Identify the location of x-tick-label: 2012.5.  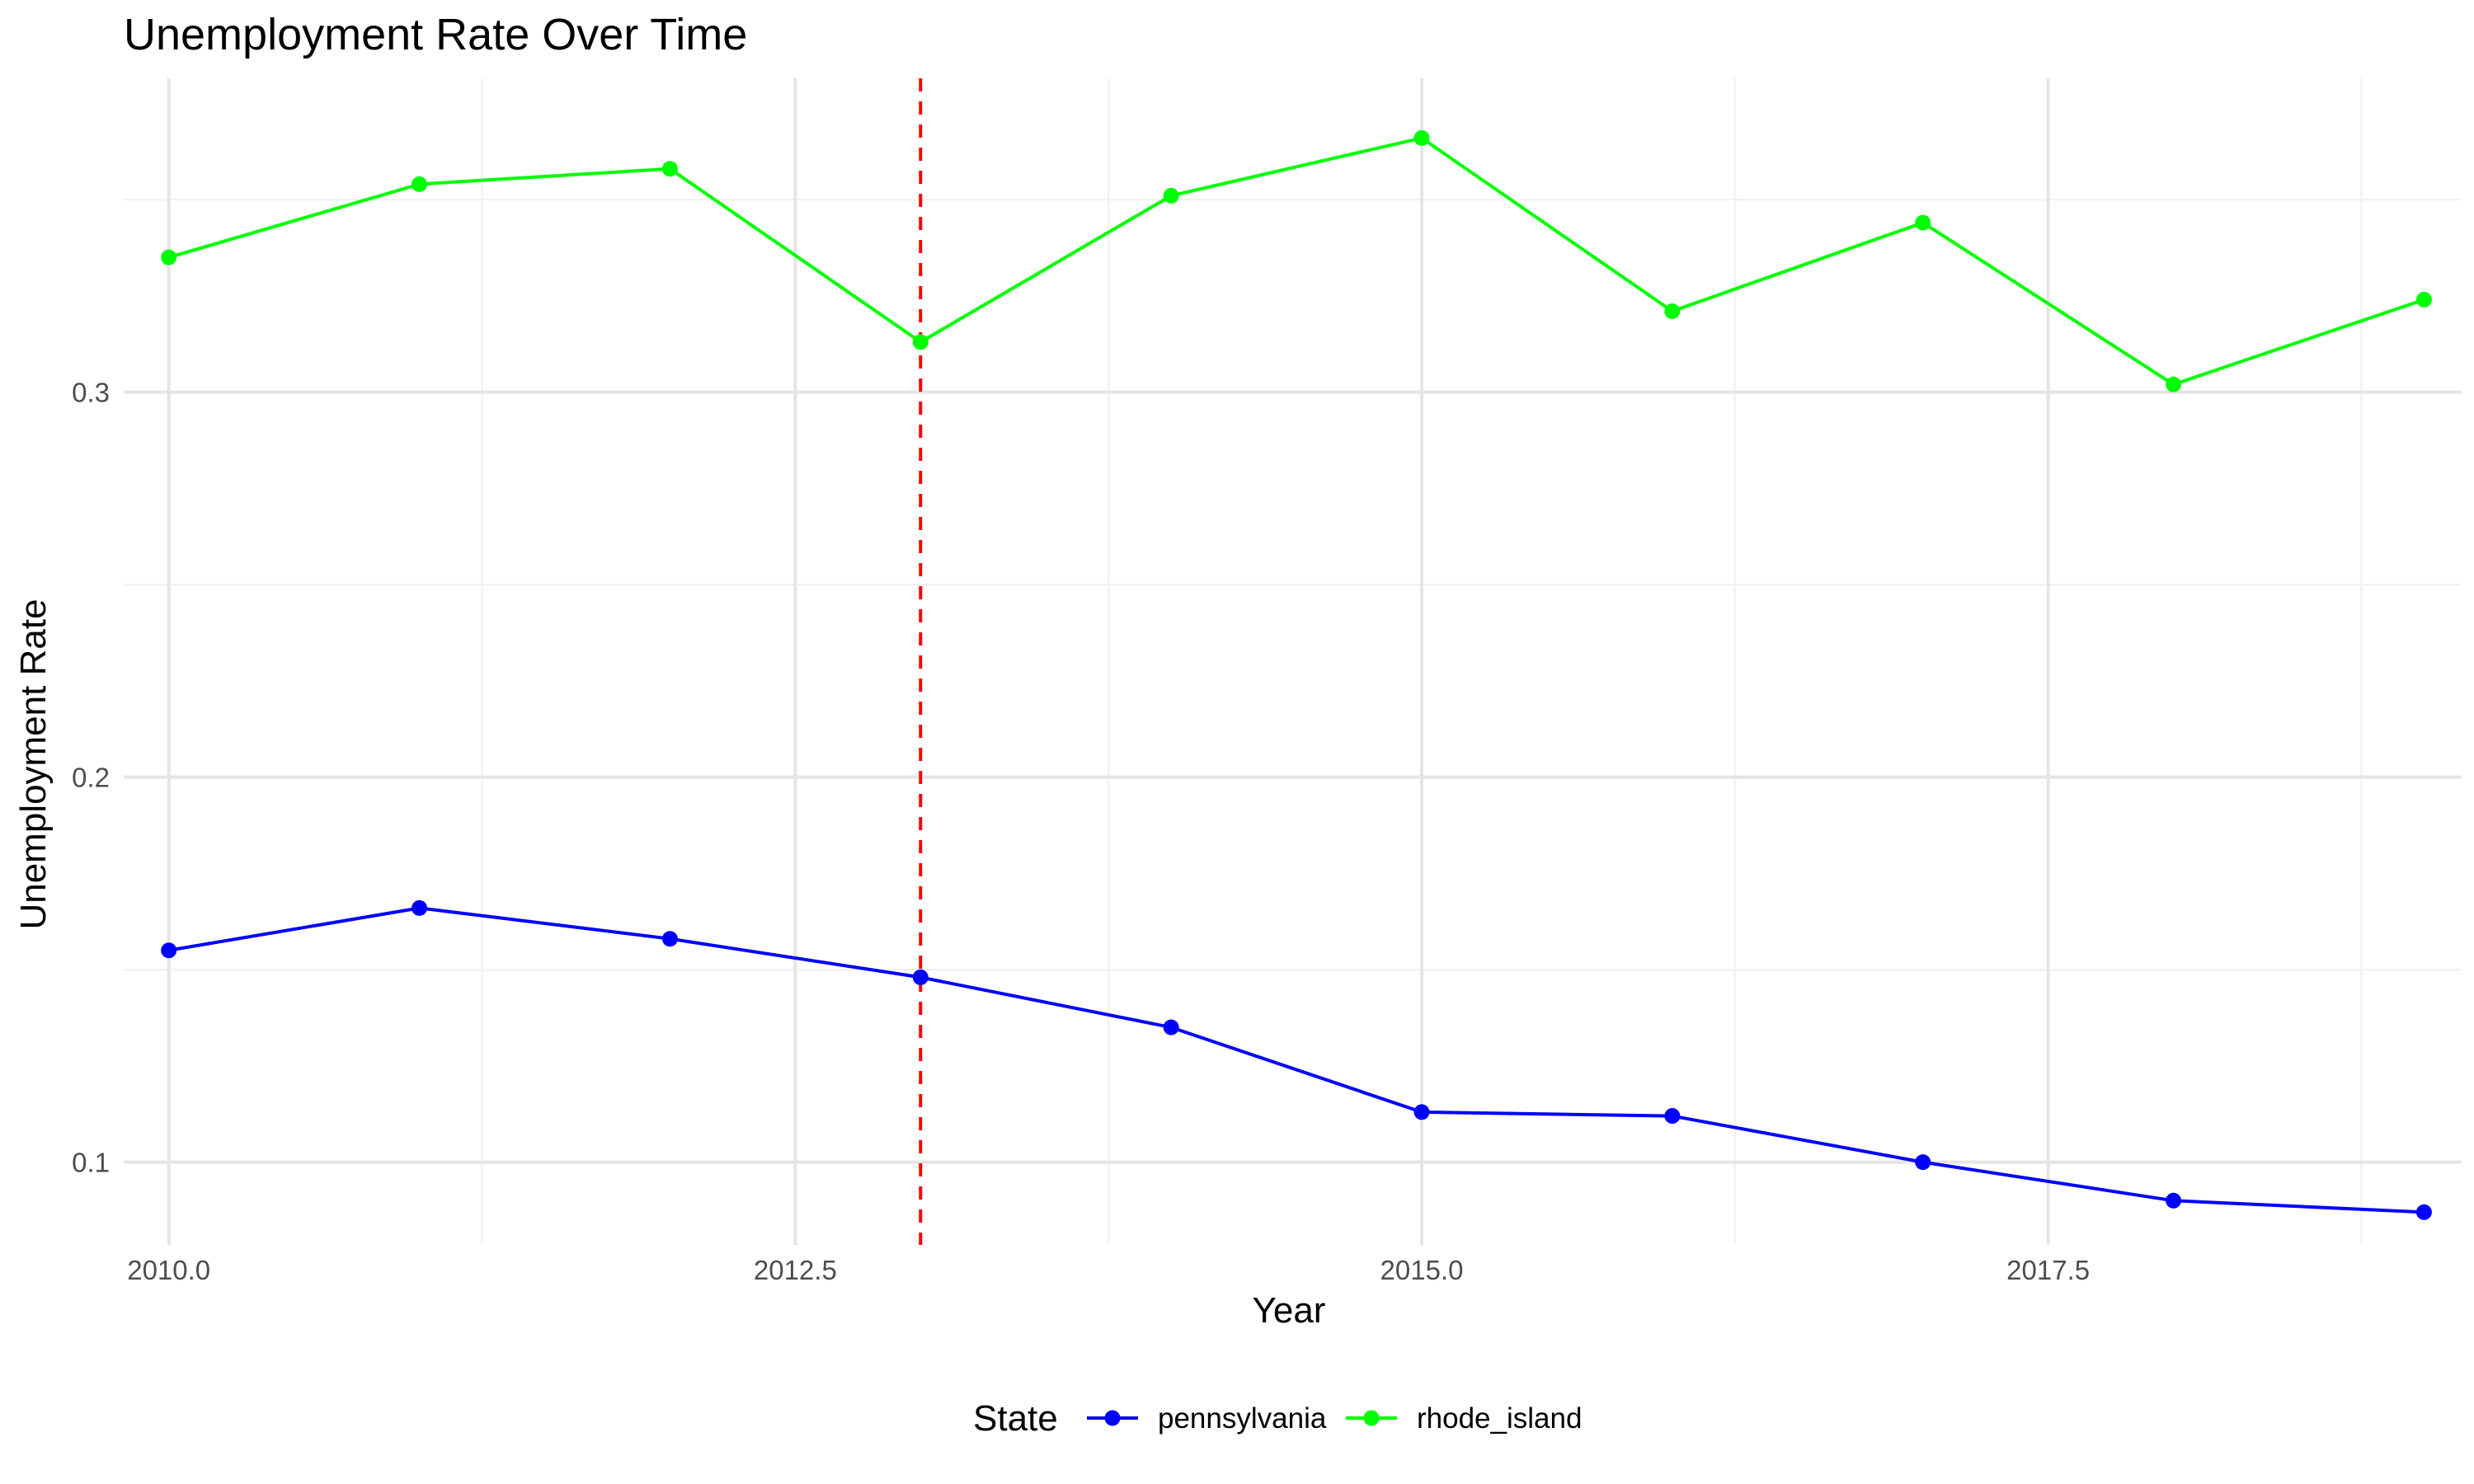
(795, 1270).